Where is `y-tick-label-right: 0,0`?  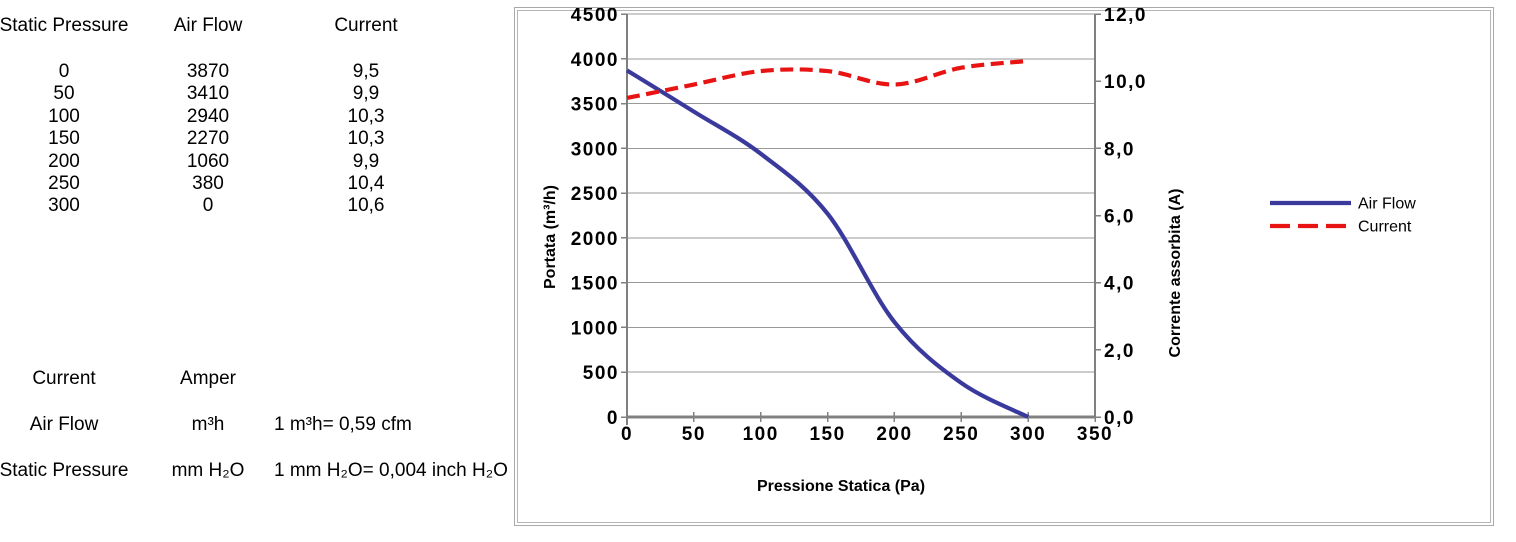 y-tick-label-right: 0,0 is located at coordinates (1119, 418).